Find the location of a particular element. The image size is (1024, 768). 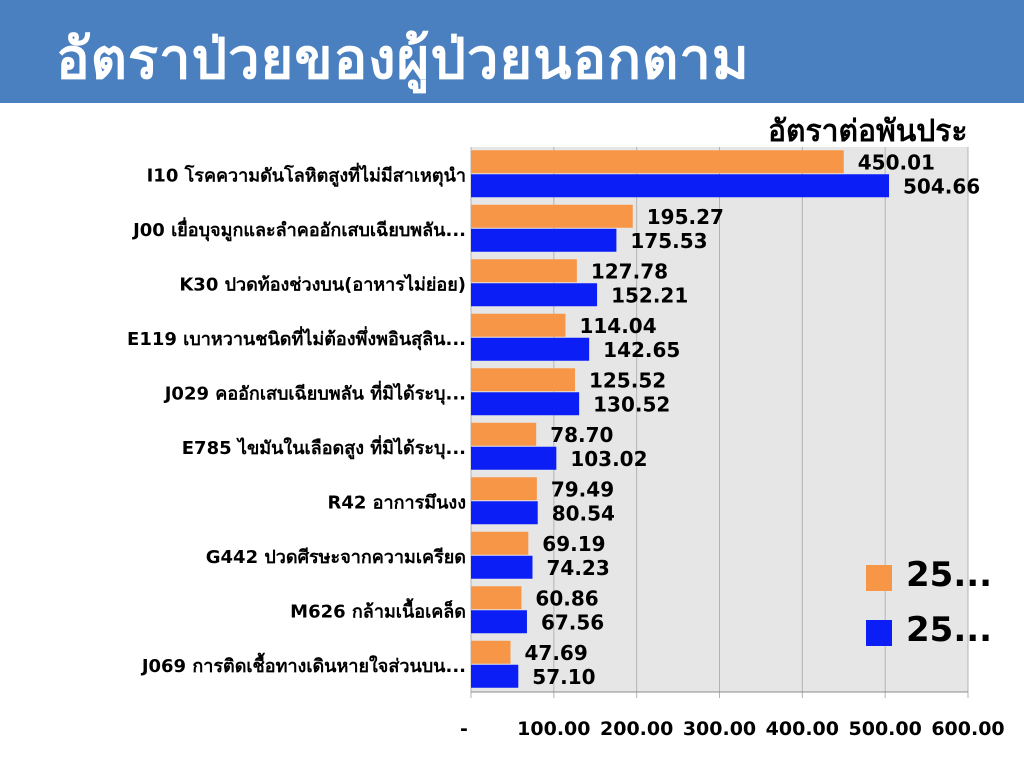

data-label: 57.10 is located at coordinates (563, 677).